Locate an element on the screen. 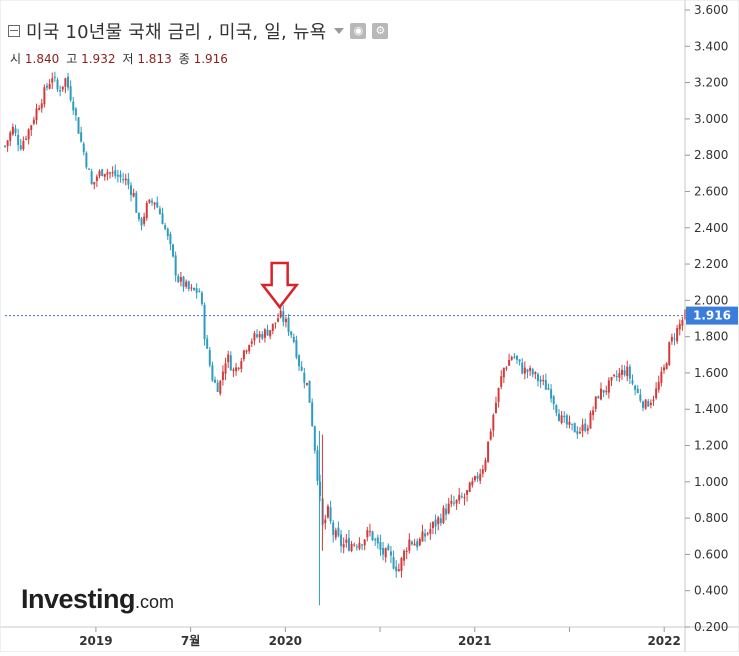 The width and height of the screenshot is (739, 656). y-tick-label: 1.400 is located at coordinates (711, 409).